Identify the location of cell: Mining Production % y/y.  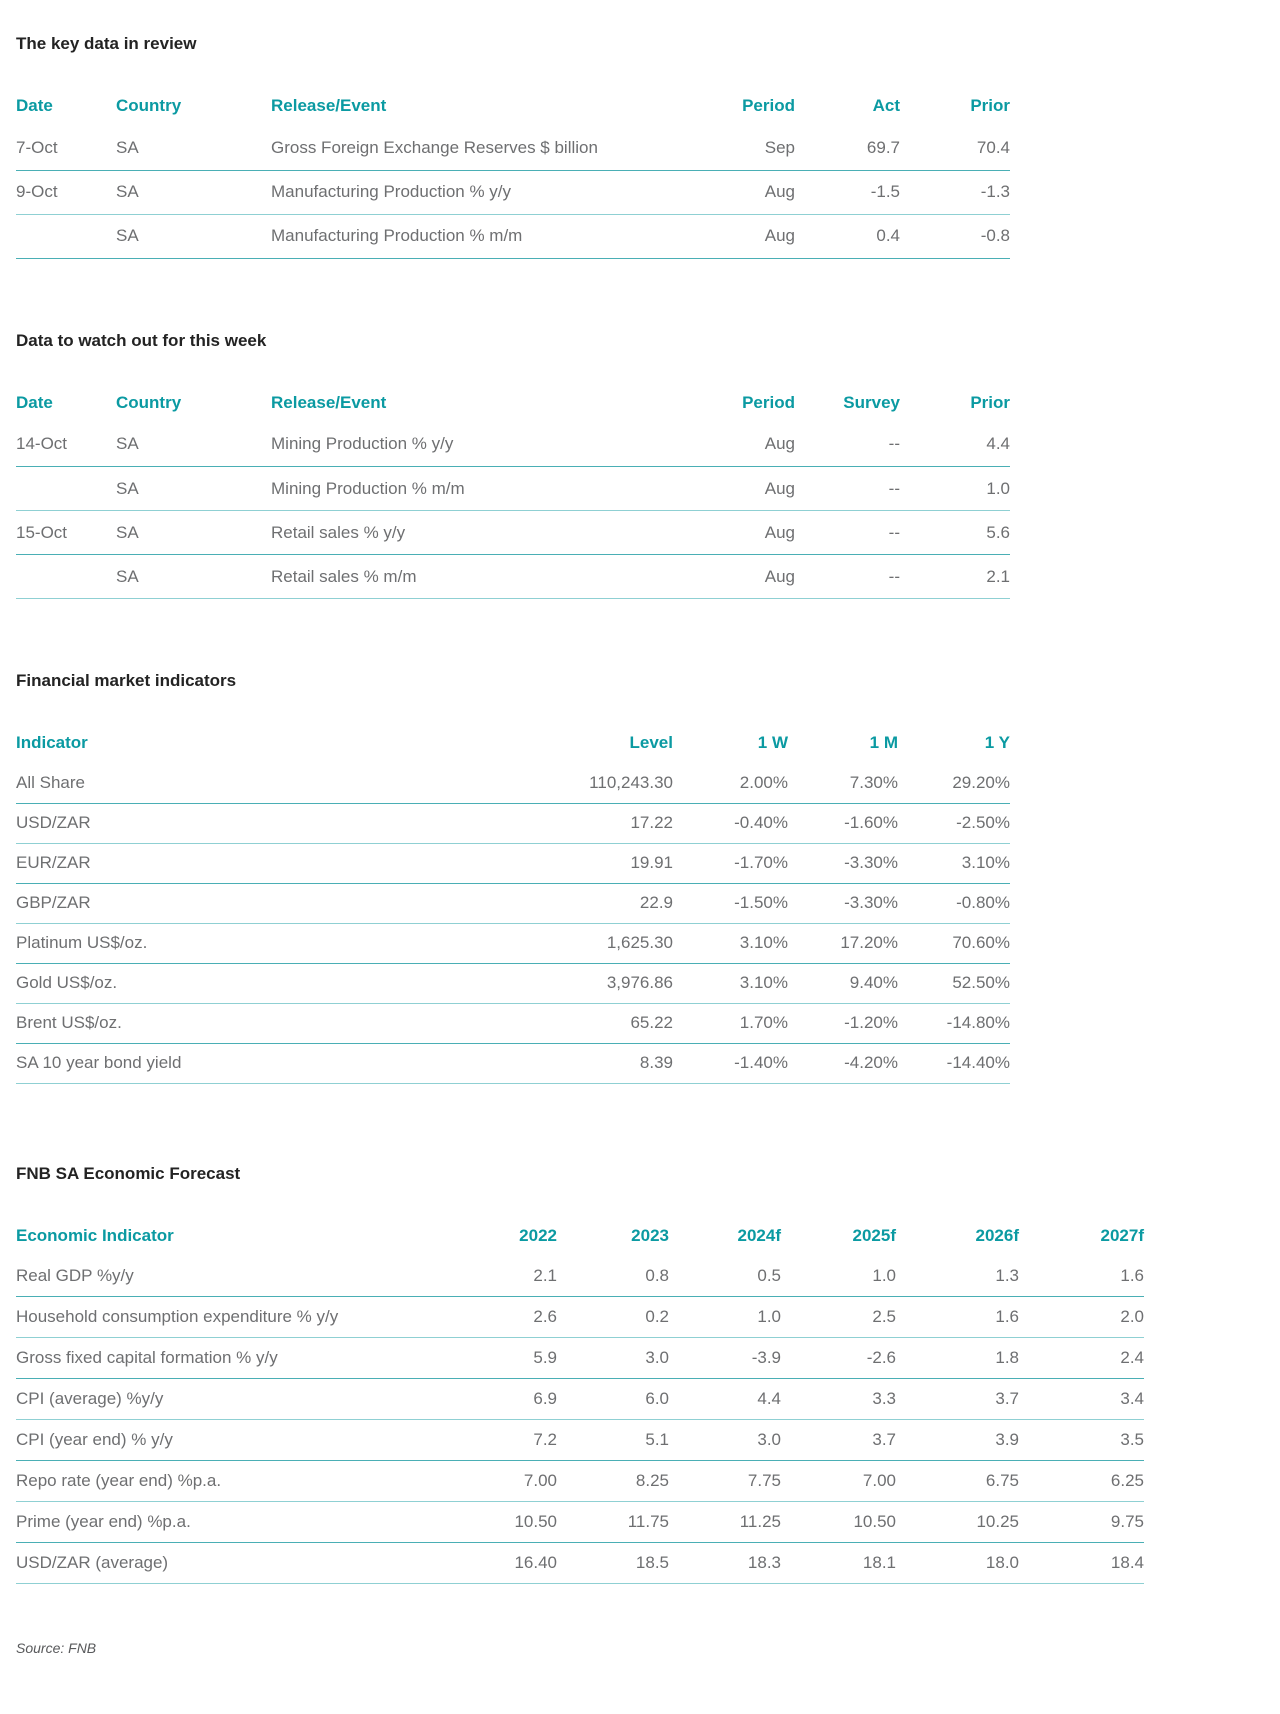
(362, 444).